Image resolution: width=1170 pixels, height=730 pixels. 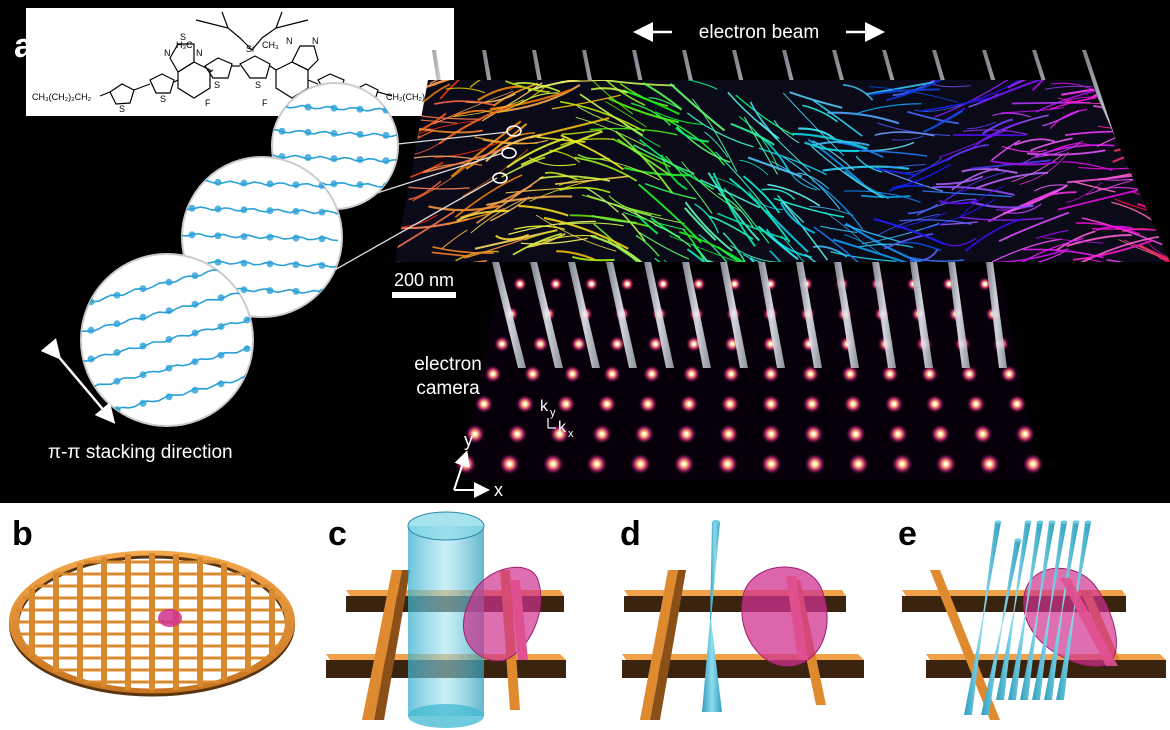 I want to click on kx-subscript: x, so click(x=571, y=434).